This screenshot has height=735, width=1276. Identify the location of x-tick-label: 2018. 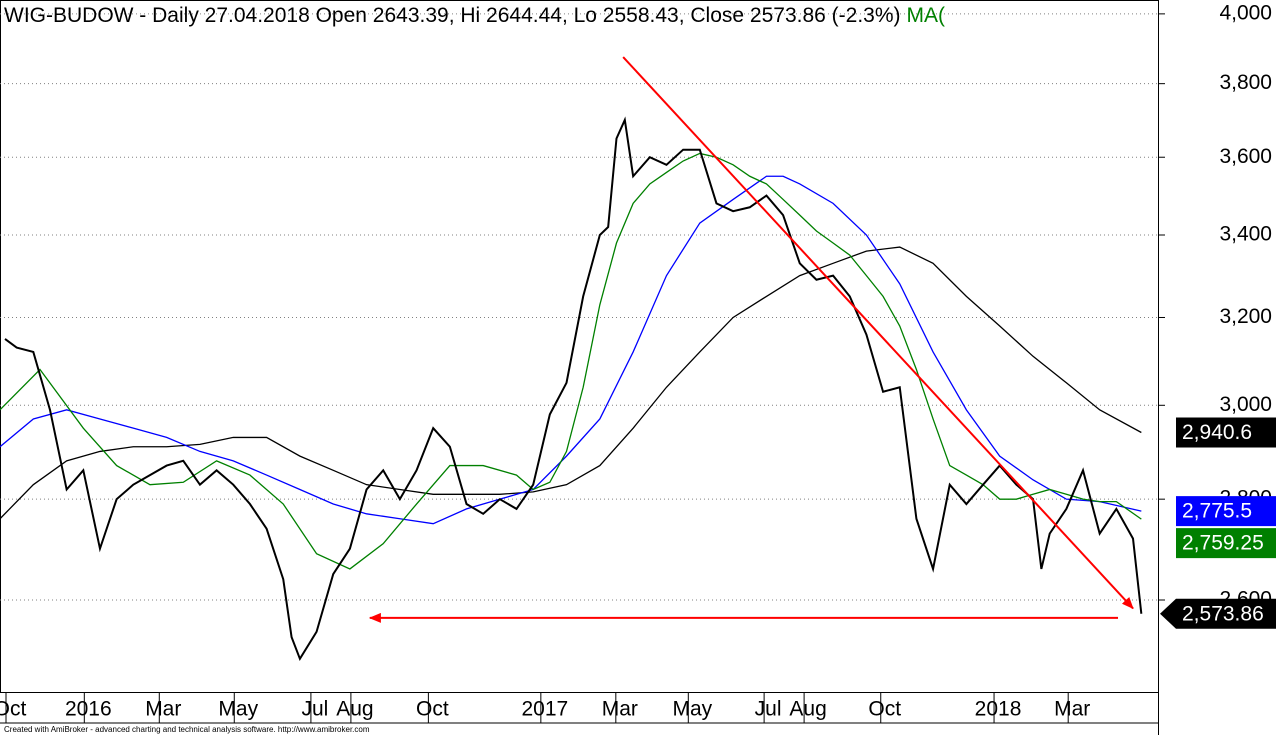
(998, 709).